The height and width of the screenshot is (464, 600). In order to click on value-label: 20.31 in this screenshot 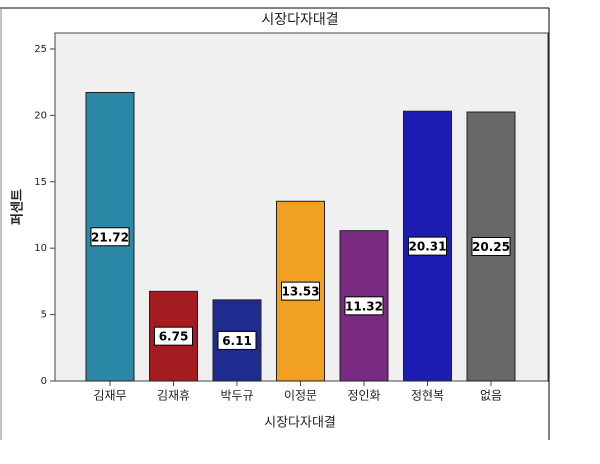, I will do `click(428, 247)`.